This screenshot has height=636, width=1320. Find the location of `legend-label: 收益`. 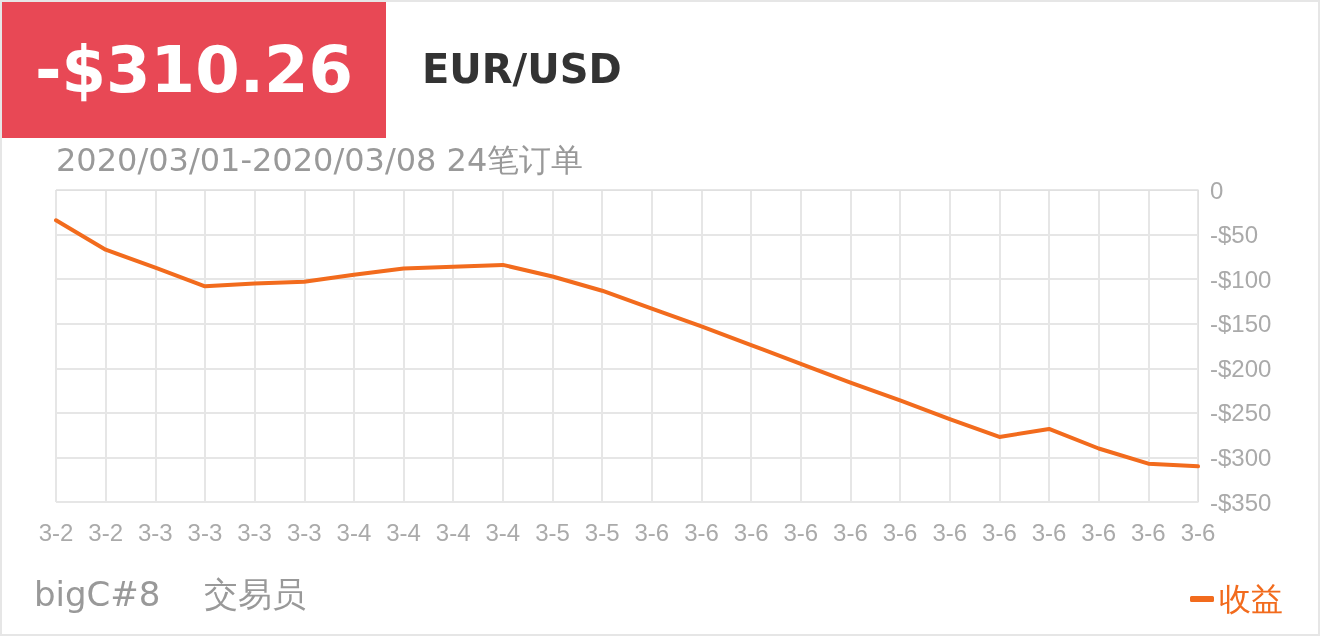

legend-label: 收益 is located at coordinates (1251, 599).